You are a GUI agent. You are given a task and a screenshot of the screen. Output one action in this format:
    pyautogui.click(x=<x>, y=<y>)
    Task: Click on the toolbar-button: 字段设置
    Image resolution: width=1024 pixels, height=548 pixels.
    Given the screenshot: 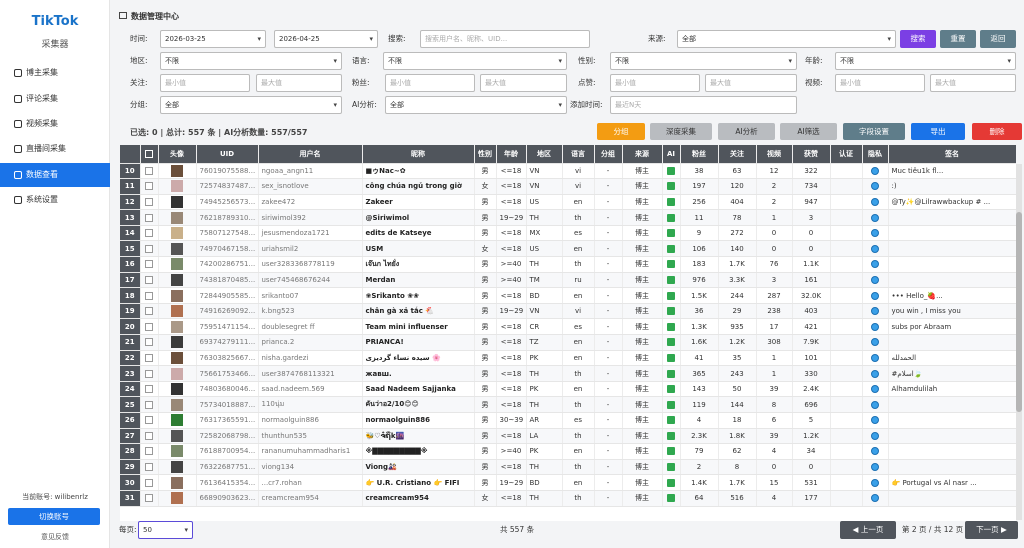 What is the action you would take?
    pyautogui.click(x=874, y=131)
    